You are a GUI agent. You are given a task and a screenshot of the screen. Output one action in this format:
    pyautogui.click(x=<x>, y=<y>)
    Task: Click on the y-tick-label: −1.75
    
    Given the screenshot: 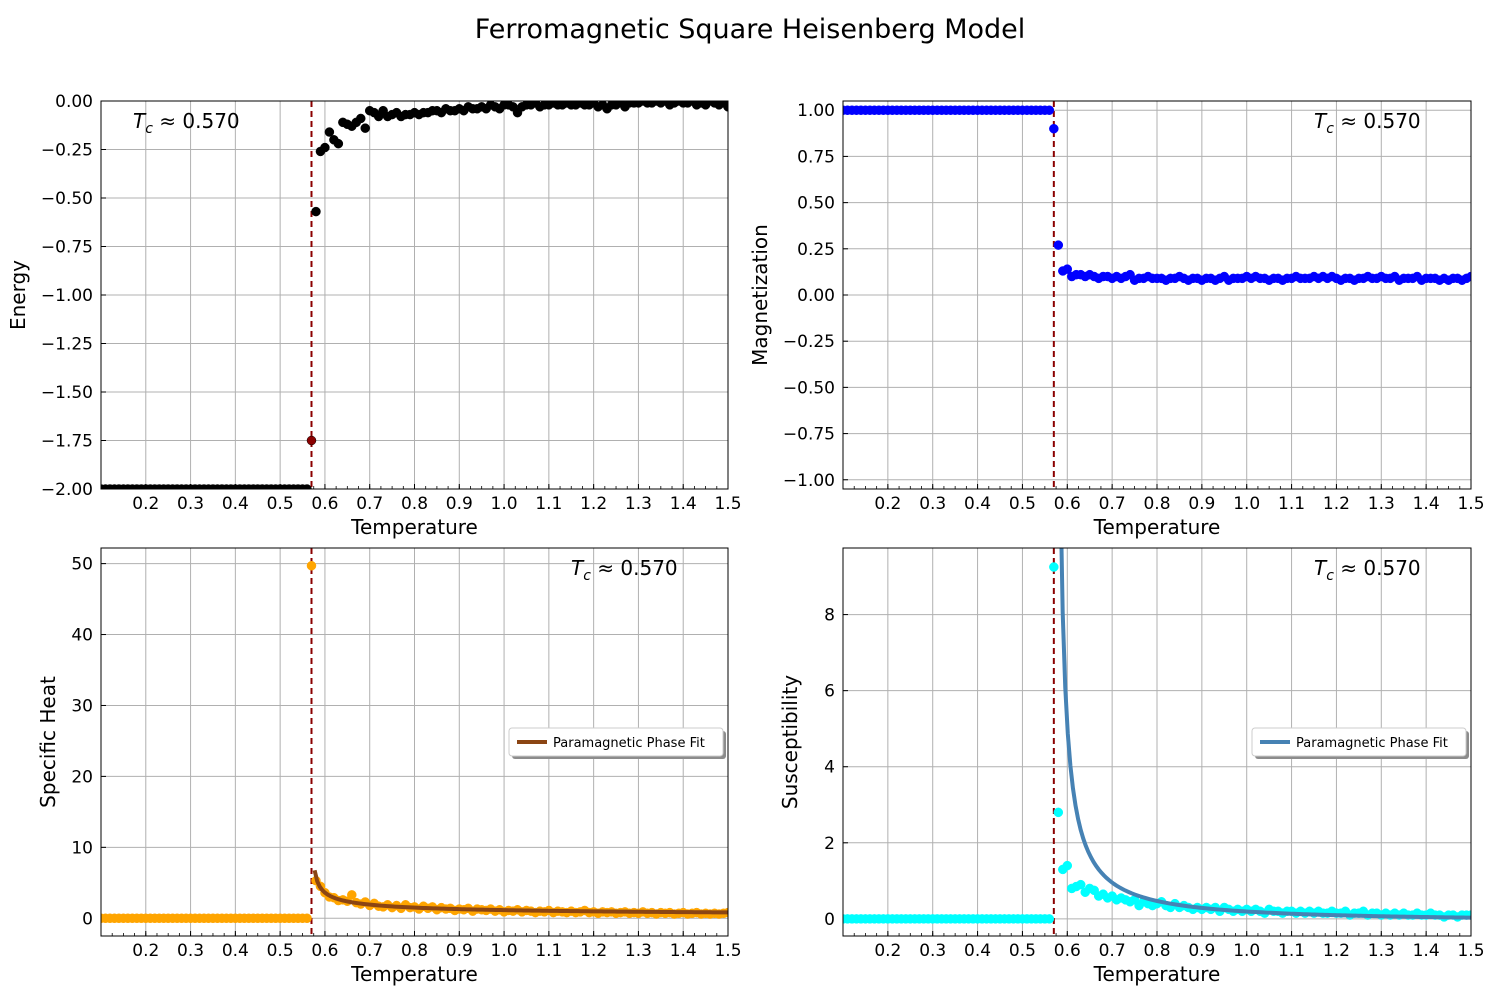 What is the action you would take?
    pyautogui.click(x=67, y=442)
    